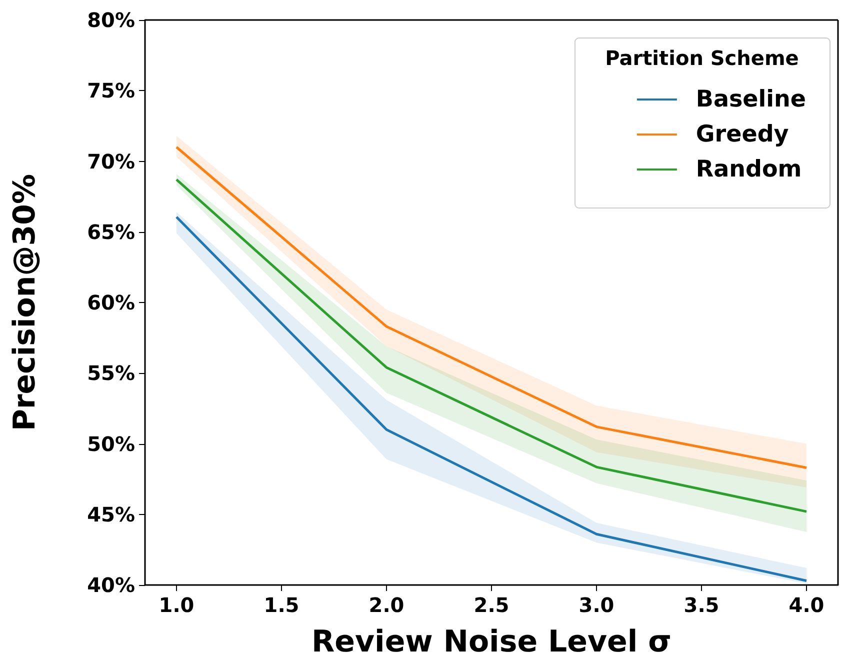  Describe the element at coordinates (111, 161) in the screenshot. I see `y-tick-label: 70%` at that location.